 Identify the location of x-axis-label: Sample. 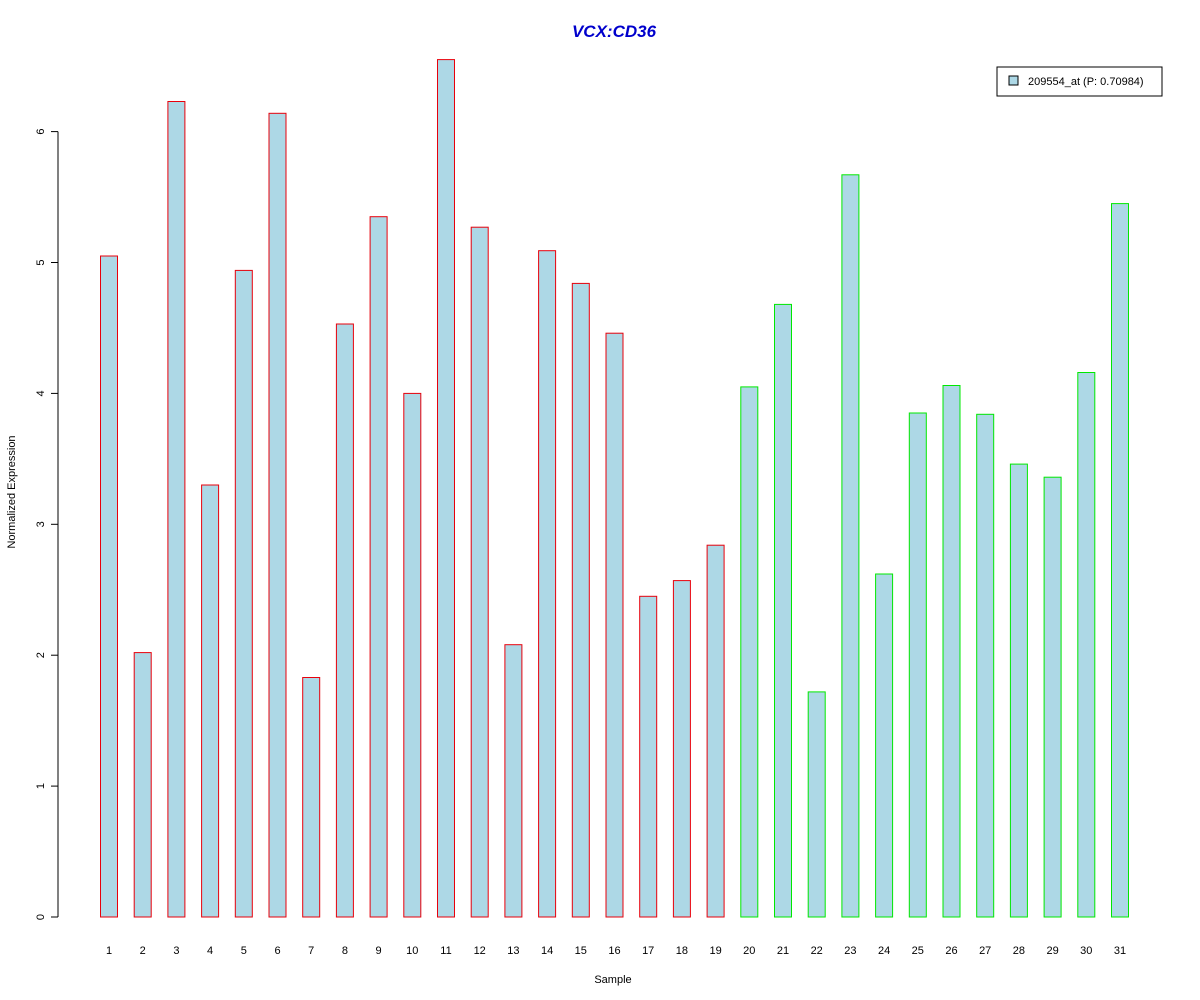
(612, 980).